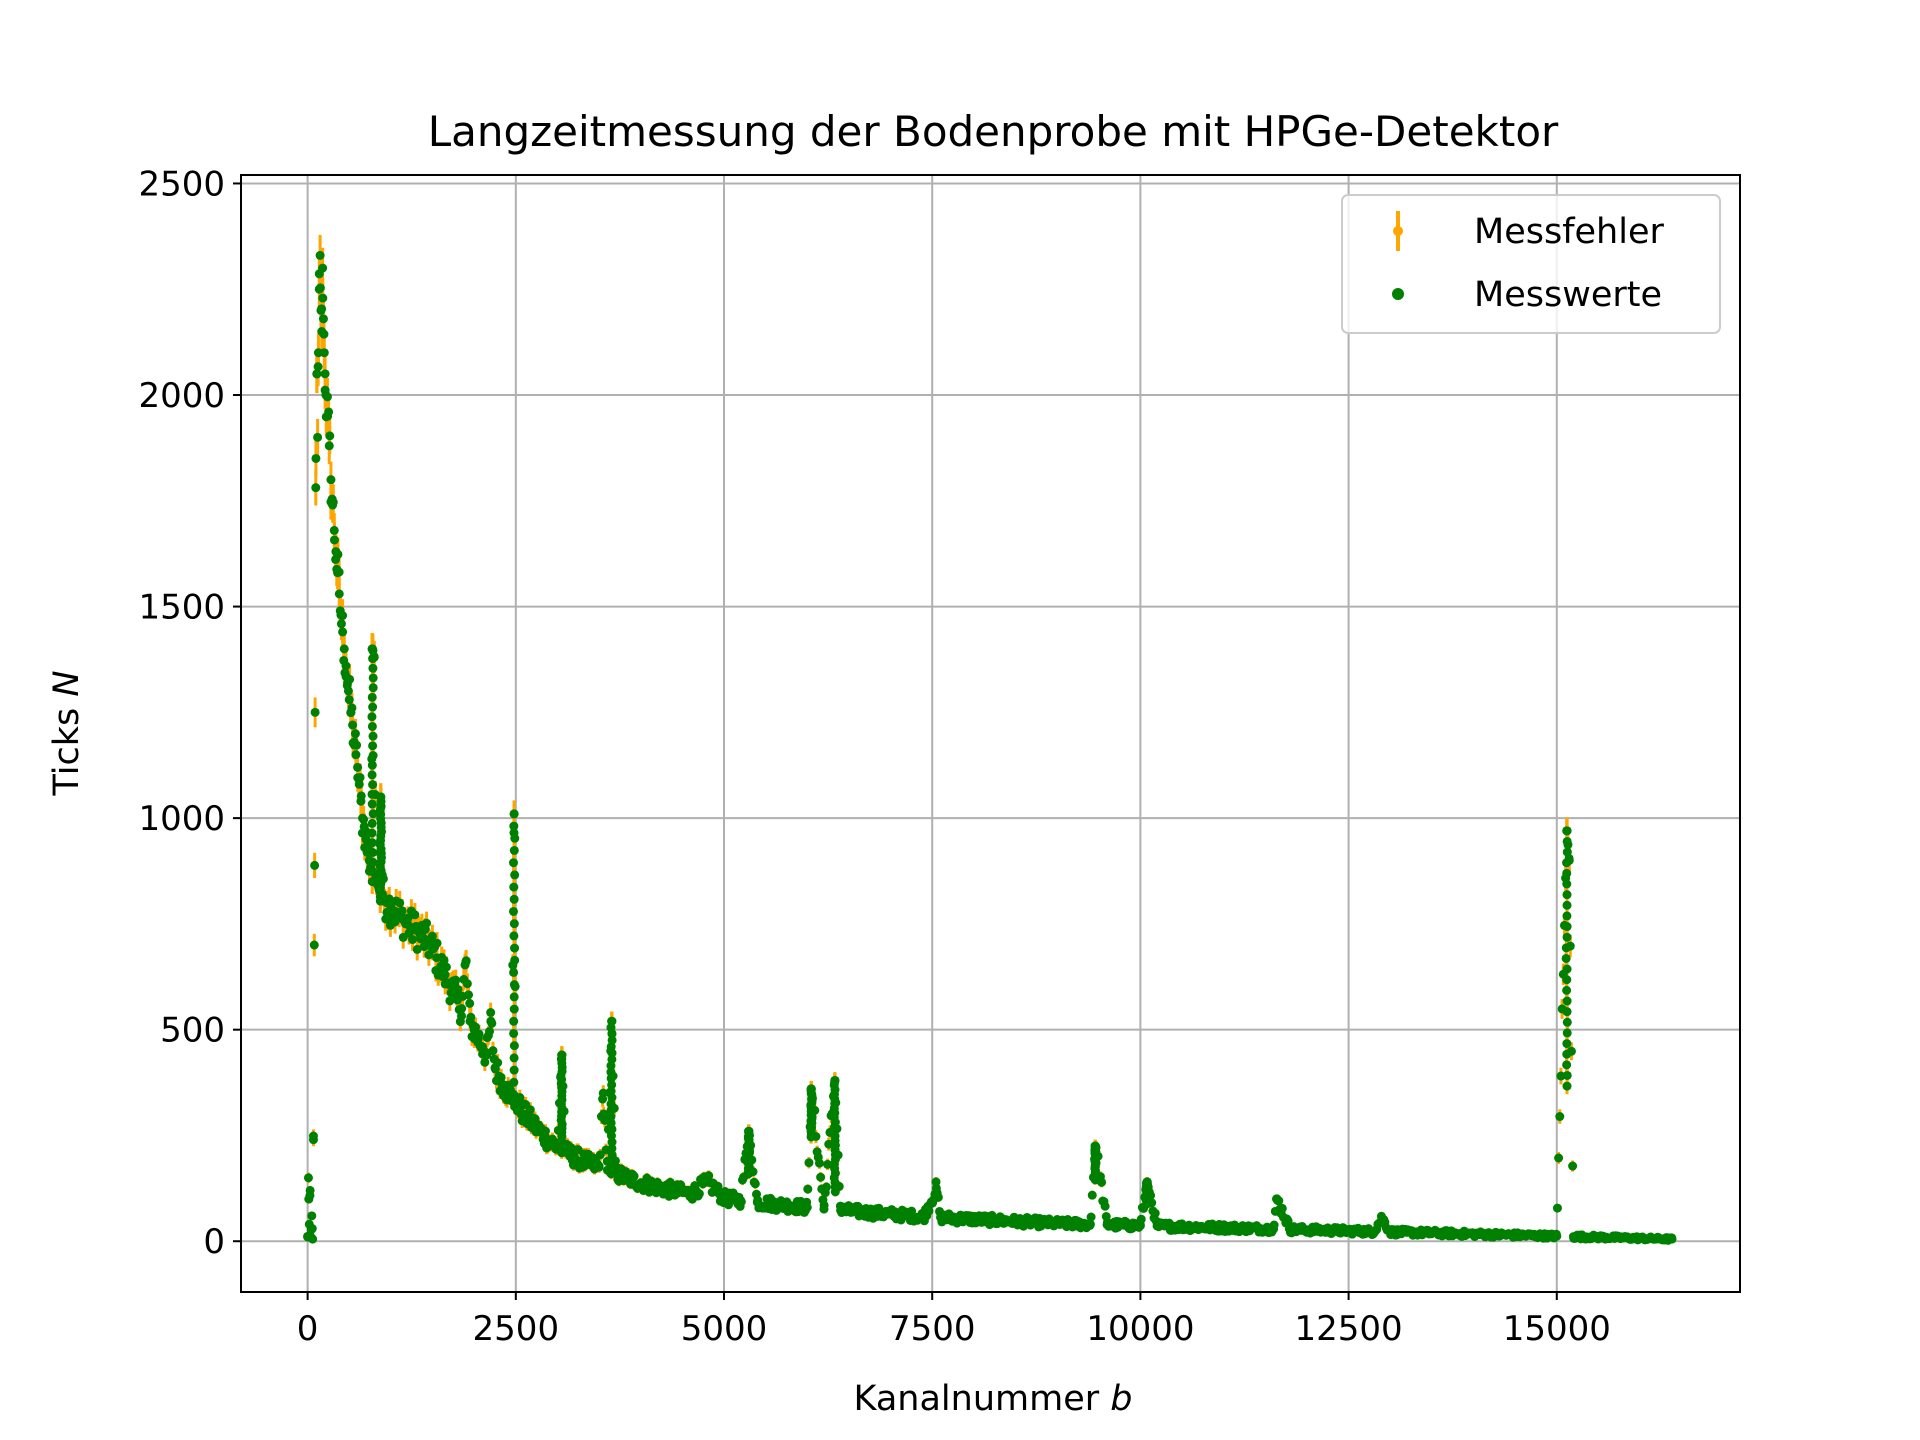  I want to click on legend-box, so click(1531, 264).